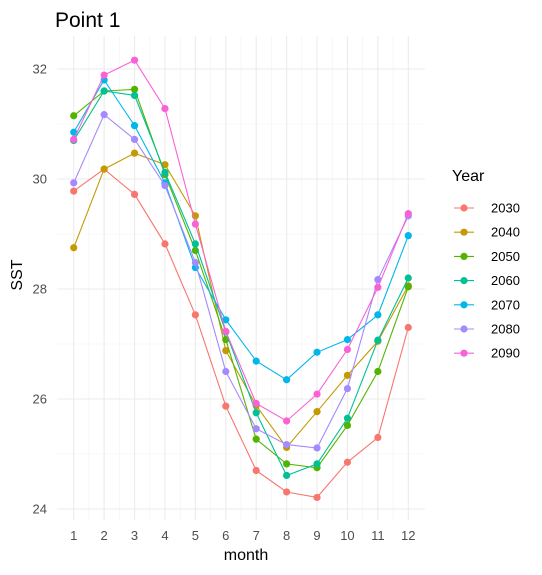 The width and height of the screenshot is (542, 575). I want to click on x-tick-label: 4, so click(164, 535).